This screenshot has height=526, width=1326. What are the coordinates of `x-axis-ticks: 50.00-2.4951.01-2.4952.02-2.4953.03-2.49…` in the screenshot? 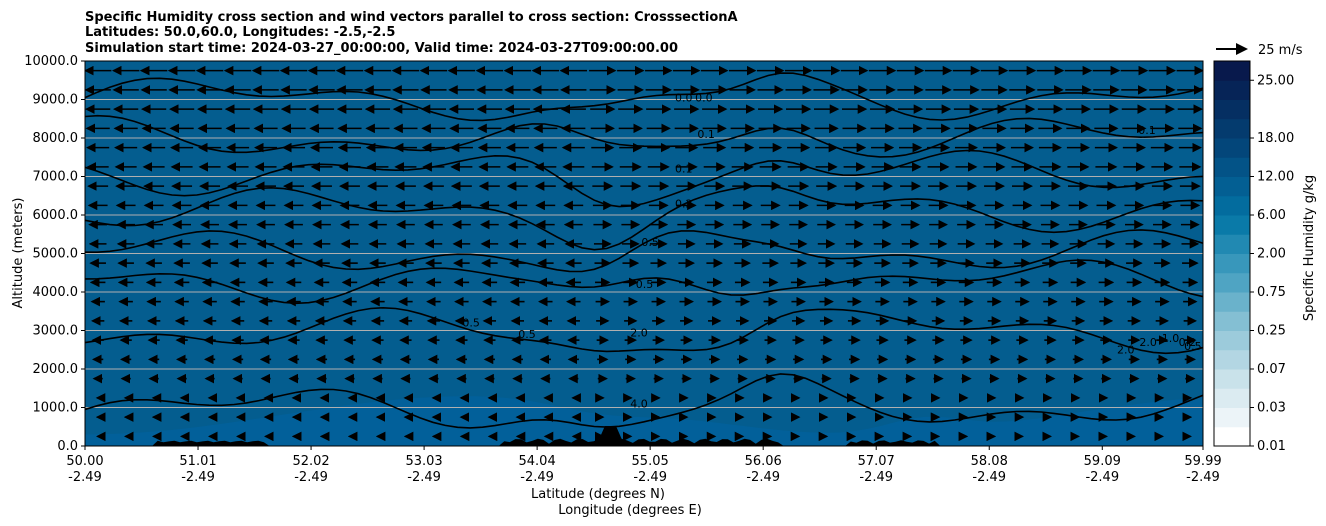 It's located at (644, 465).